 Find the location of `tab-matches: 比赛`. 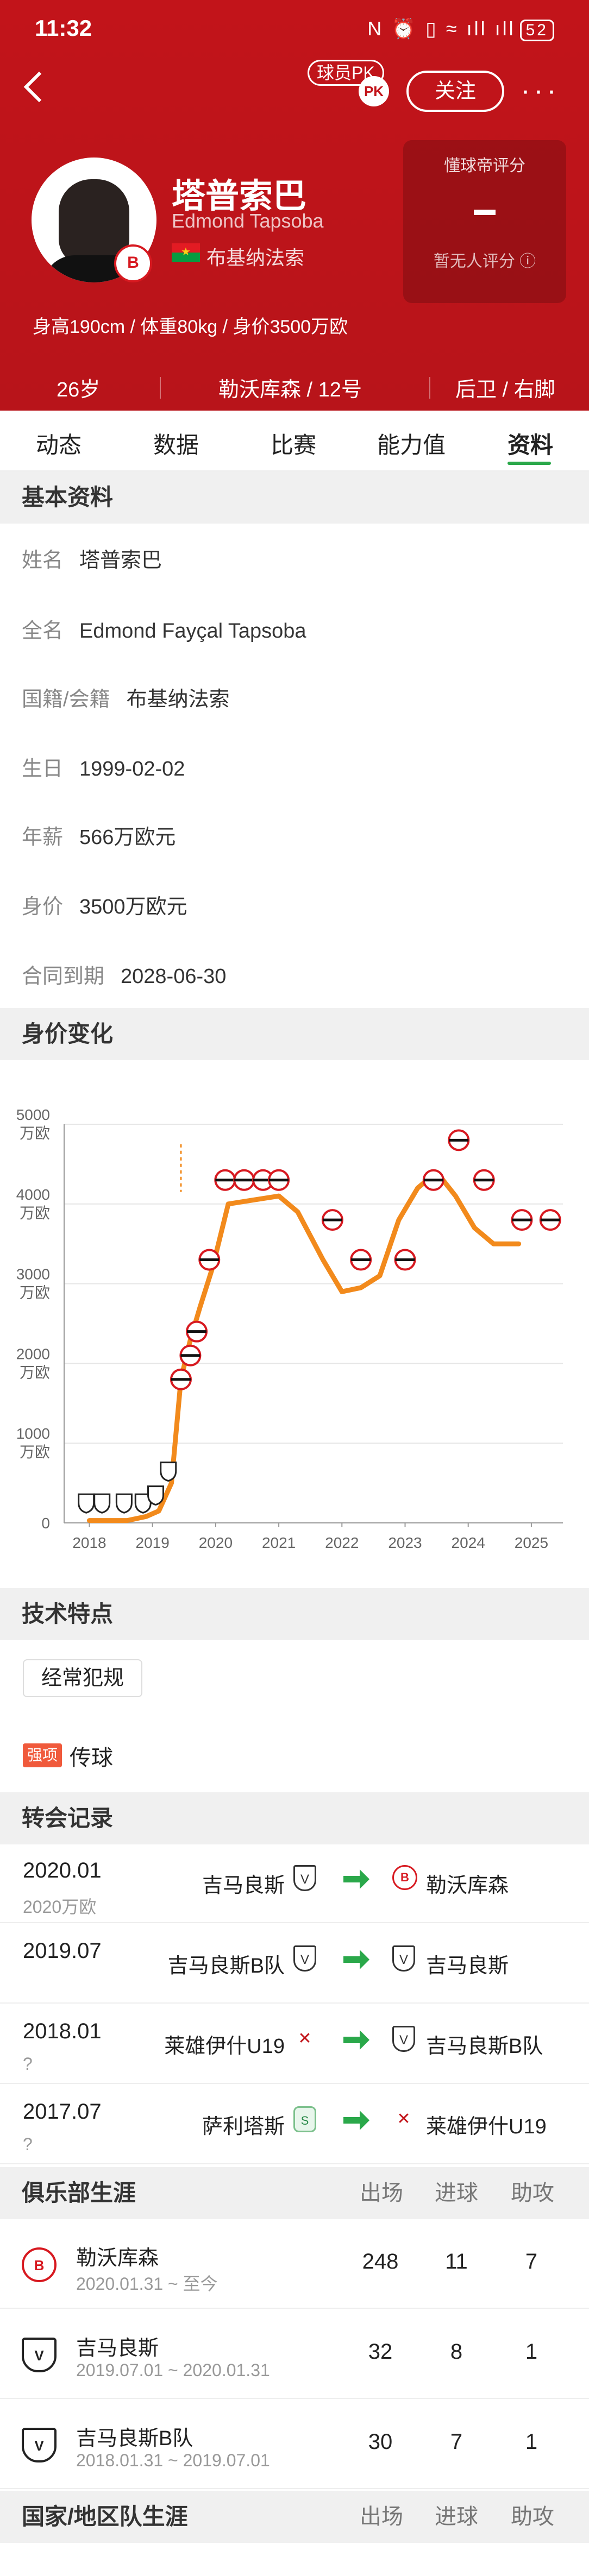

tab-matches: 比赛 is located at coordinates (294, 445).